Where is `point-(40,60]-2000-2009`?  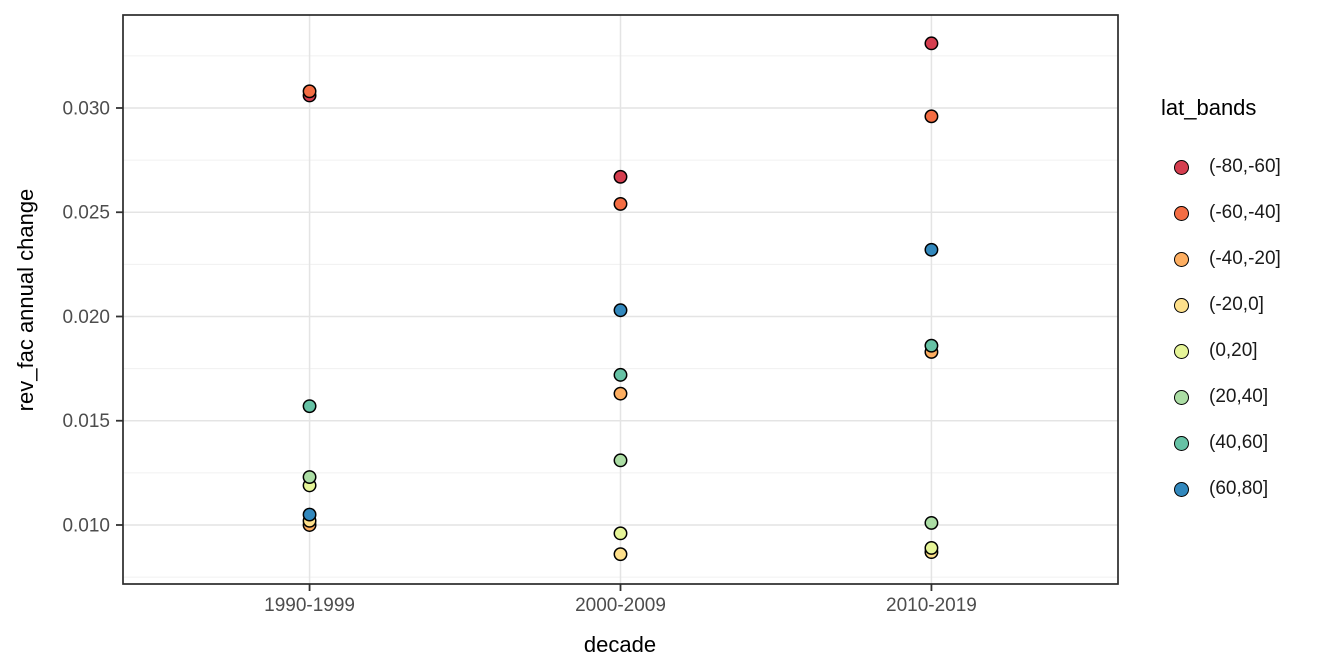 point-(40,60]-2000-2009 is located at coordinates (620, 374).